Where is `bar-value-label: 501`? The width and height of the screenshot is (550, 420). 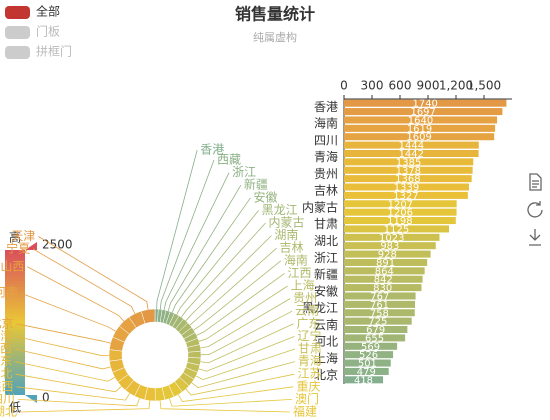
bar-value-label: 501 is located at coordinates (367, 364).